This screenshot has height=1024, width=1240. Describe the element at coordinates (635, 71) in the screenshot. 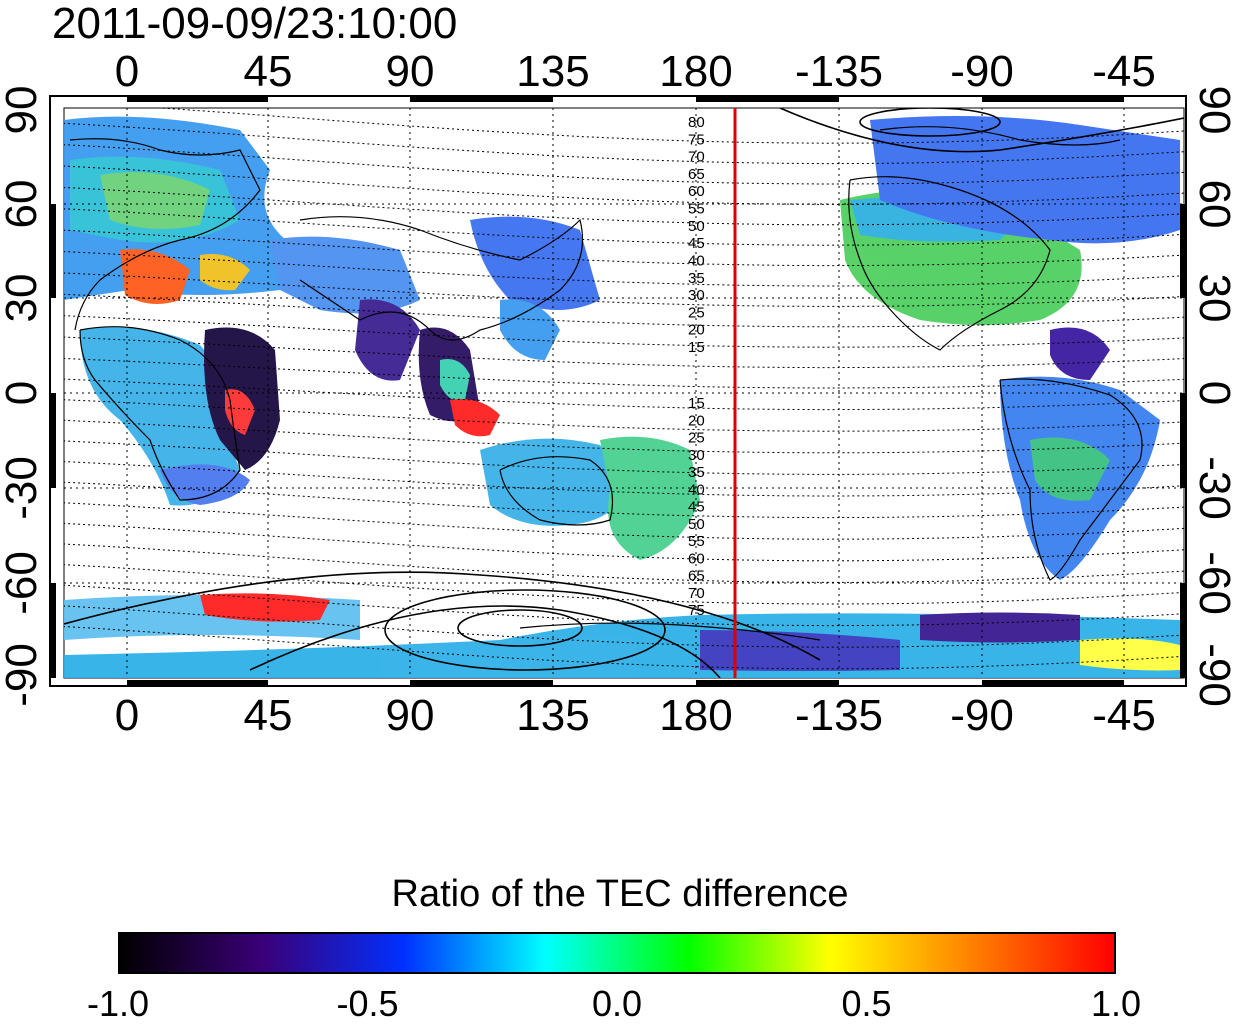

I see `top-longitude-labels: 0 45 90 135 180 -135 -90 -45` at that location.